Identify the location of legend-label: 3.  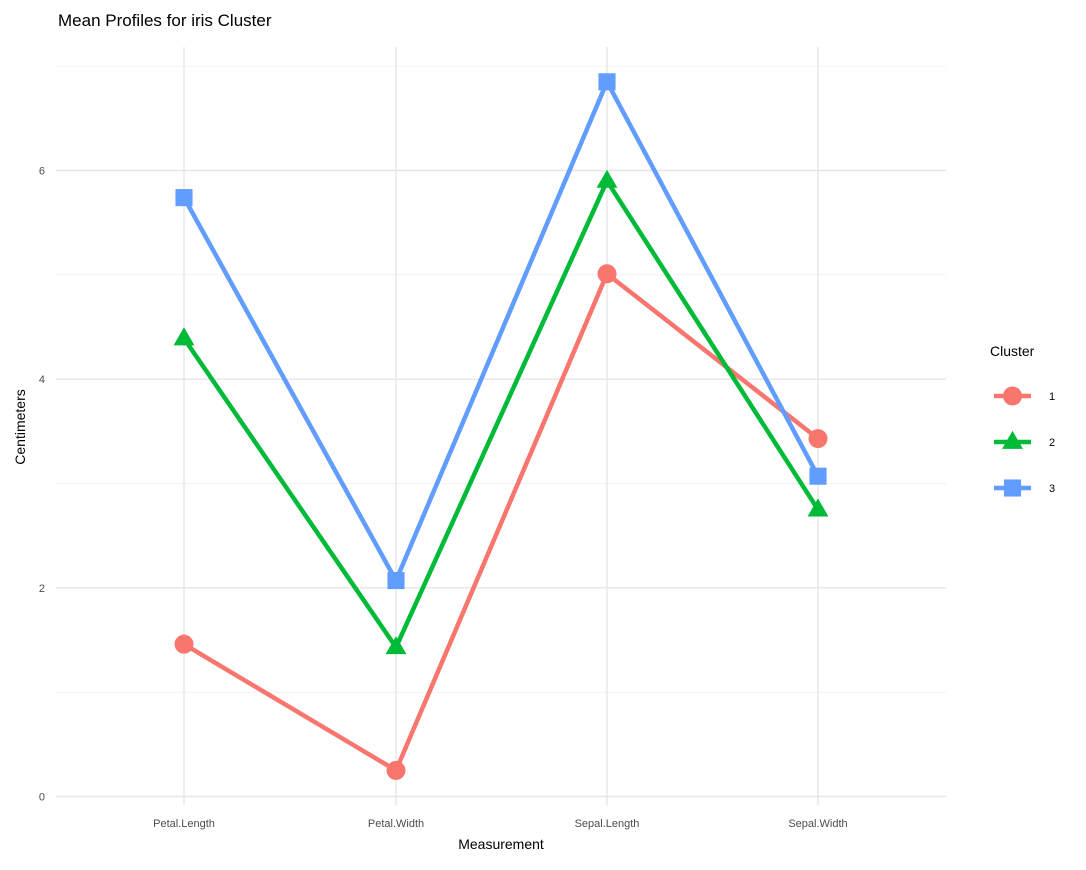
(1052, 489).